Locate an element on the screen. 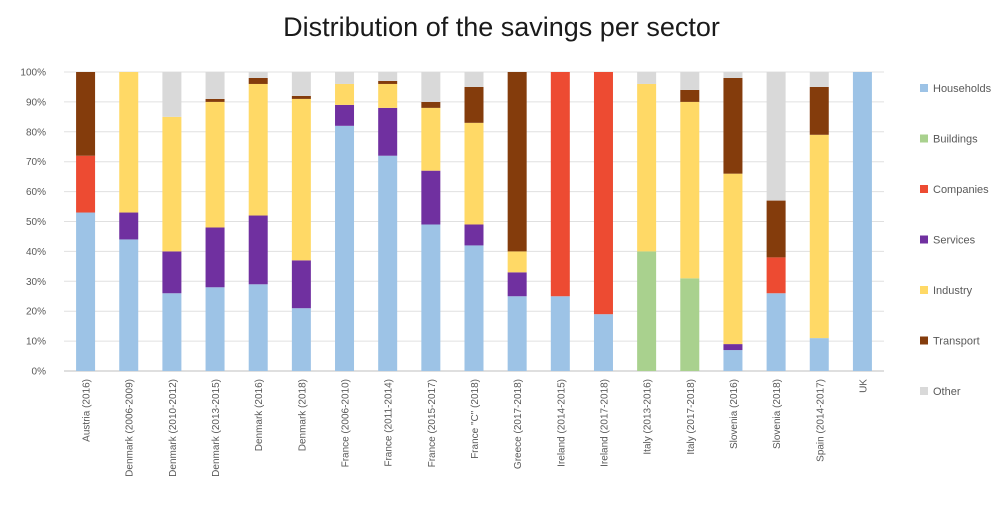 Image resolution: width=1003 pixels, height=514 pixels. x-tick-label: UK is located at coordinates (863, 386).